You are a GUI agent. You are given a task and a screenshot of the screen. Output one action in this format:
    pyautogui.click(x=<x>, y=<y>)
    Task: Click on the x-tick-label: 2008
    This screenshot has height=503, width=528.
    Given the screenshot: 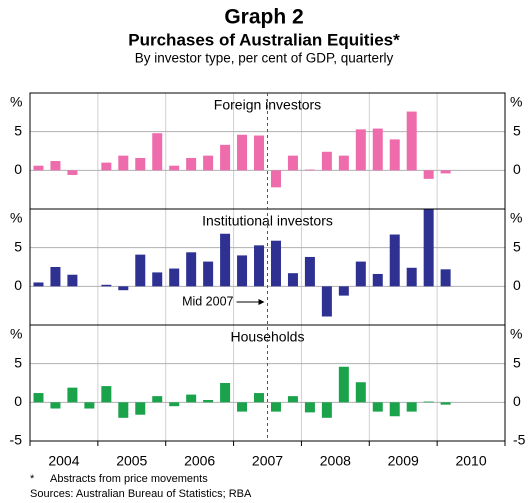 What is the action you would take?
    pyautogui.click(x=335, y=461)
    